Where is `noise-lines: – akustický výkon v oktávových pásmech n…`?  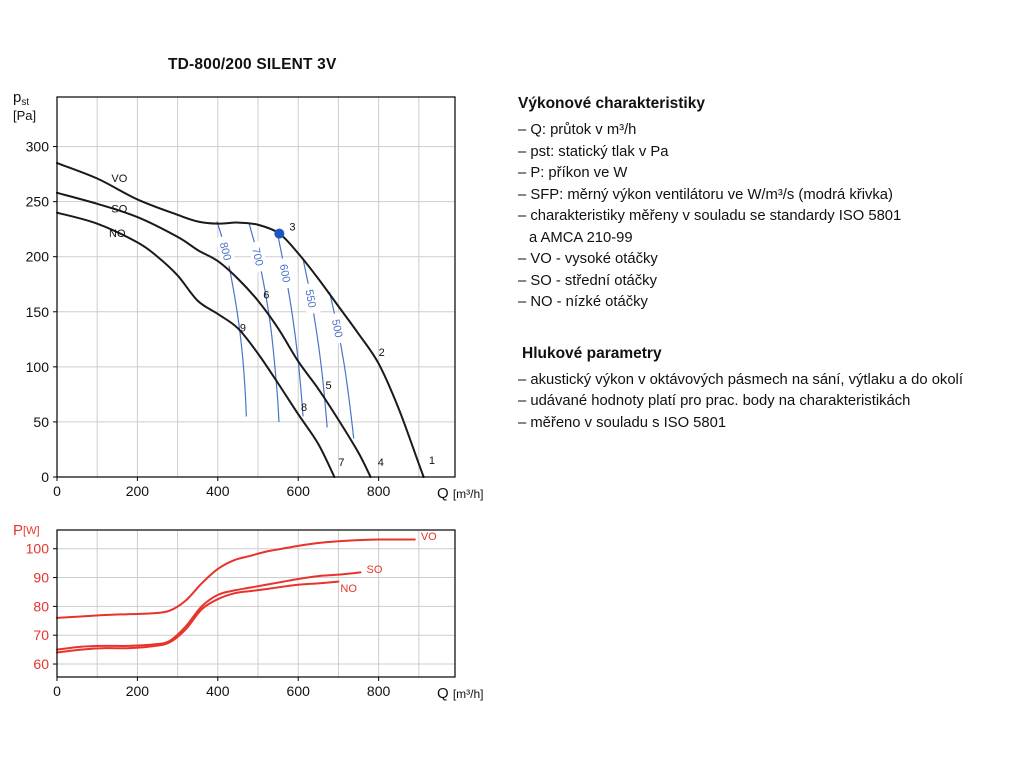 noise-lines: – akustický výkon v oktávových pásmech n… is located at coordinates (769, 402).